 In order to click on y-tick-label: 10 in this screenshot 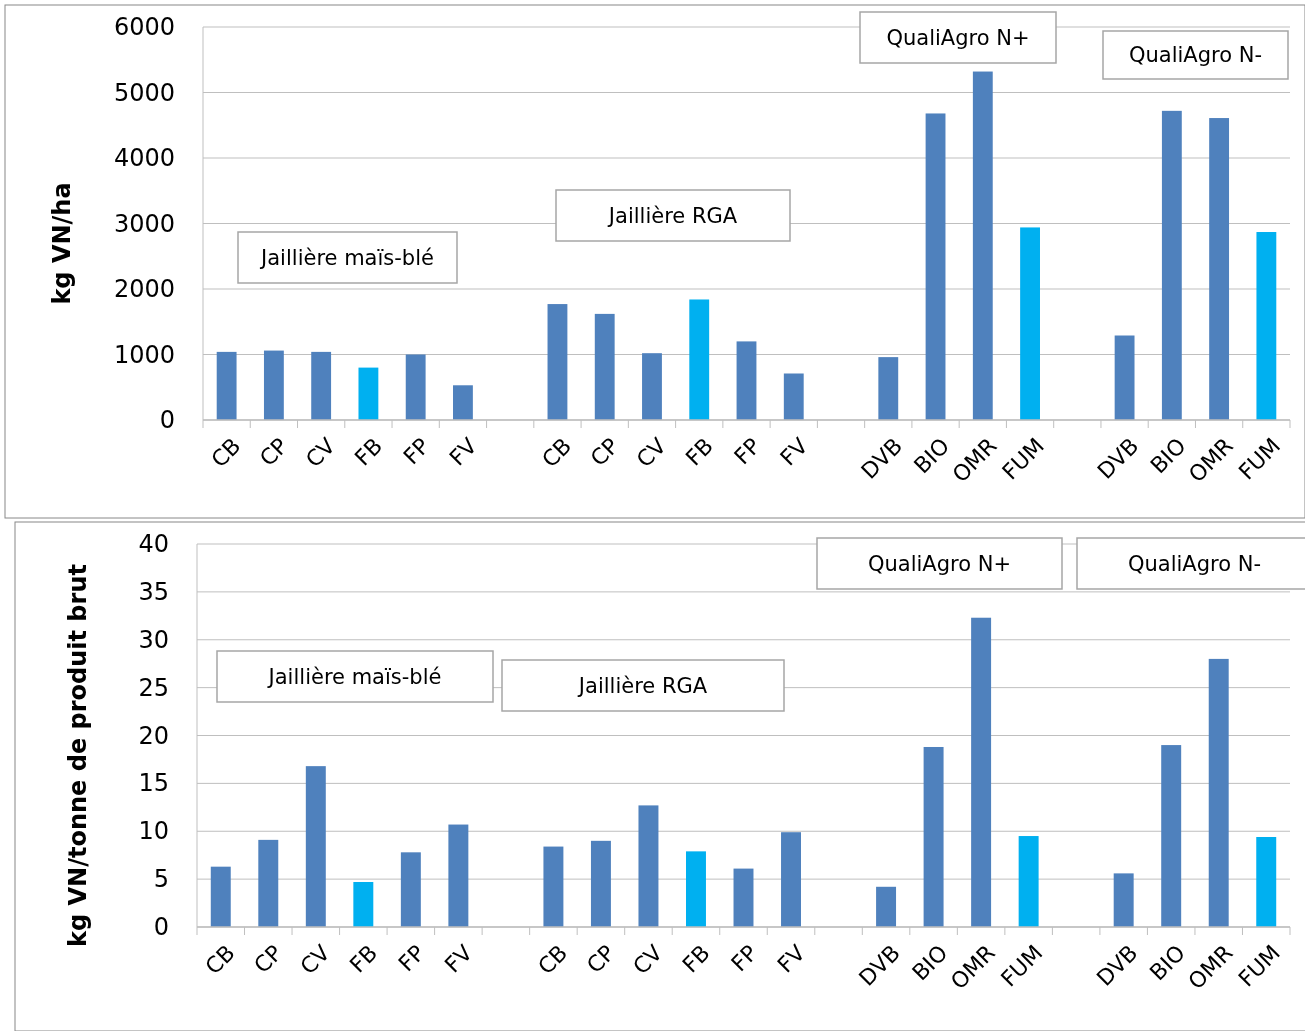, I will do `click(153, 831)`.